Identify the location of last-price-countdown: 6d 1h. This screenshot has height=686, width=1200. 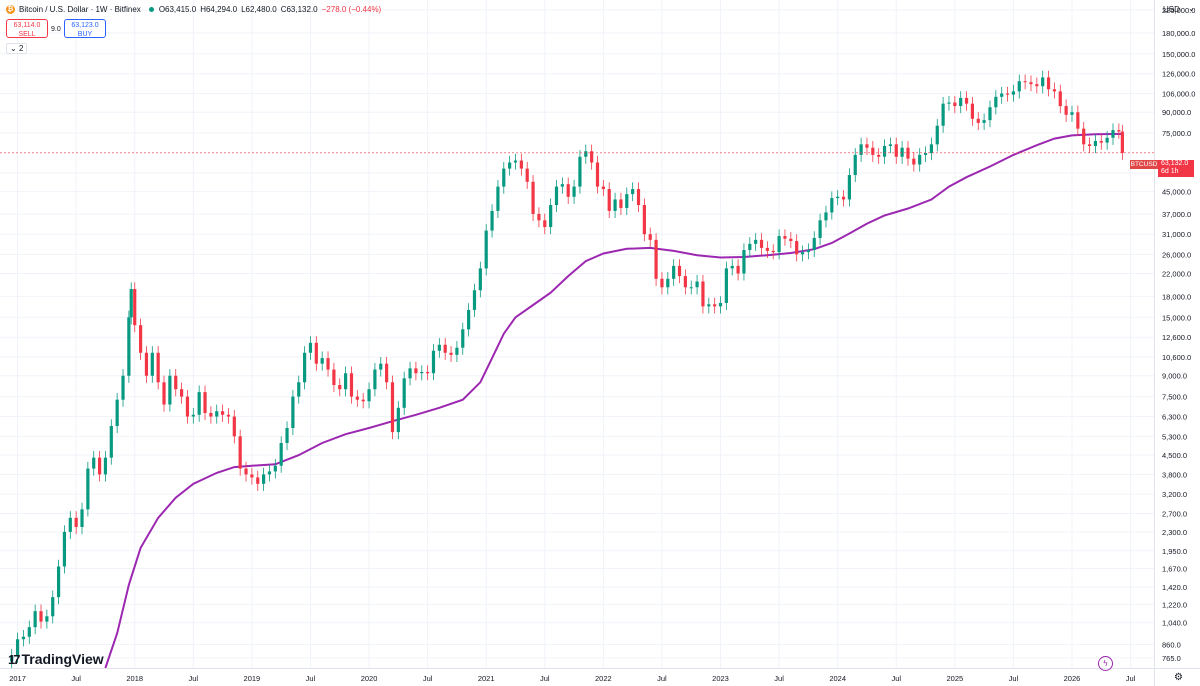
(1170, 171).